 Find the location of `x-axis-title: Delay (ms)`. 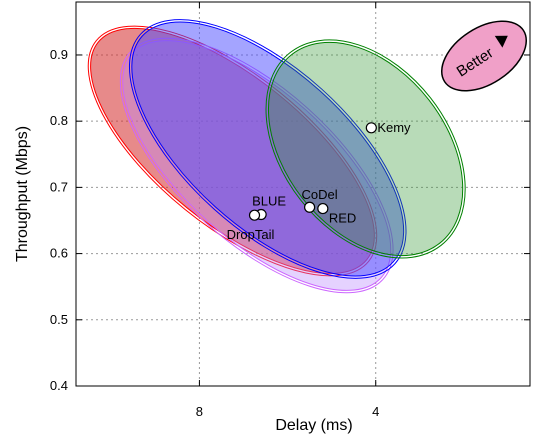

x-axis-title: Delay (ms) is located at coordinates (313, 425).